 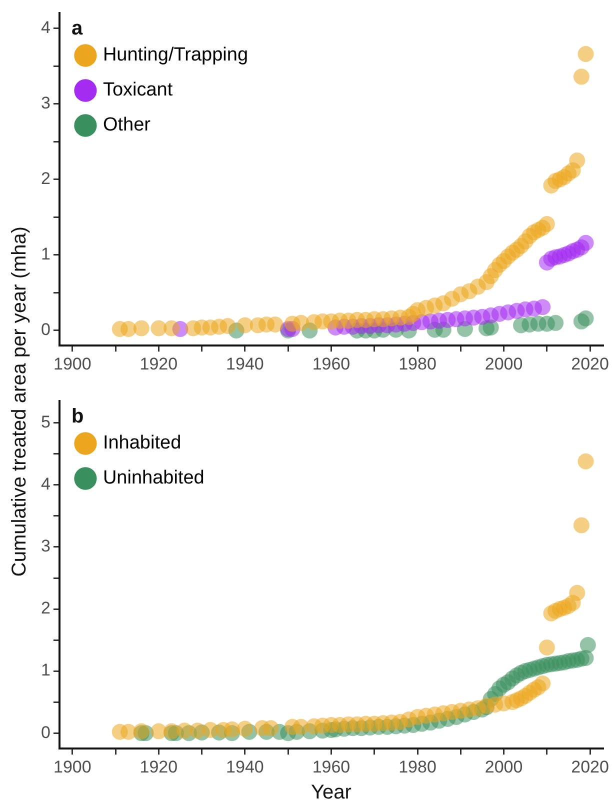 I want to click on legend-label: Hunting/Trapping, so click(x=175, y=55).